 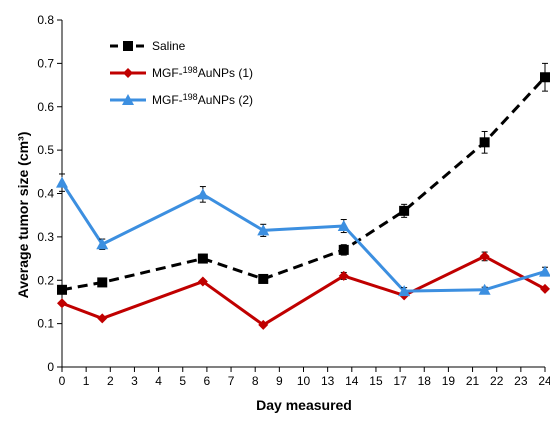 I want to click on legend-entry-3: MGF-198AuNPs (2), so click(x=181, y=99).